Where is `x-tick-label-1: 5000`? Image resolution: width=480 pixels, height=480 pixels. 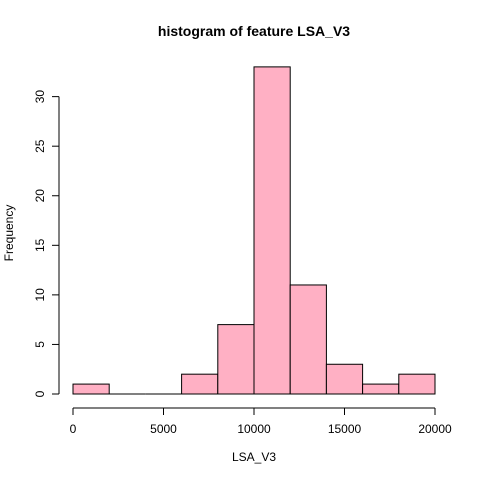 x-tick-label-1: 5000 is located at coordinates (163, 429).